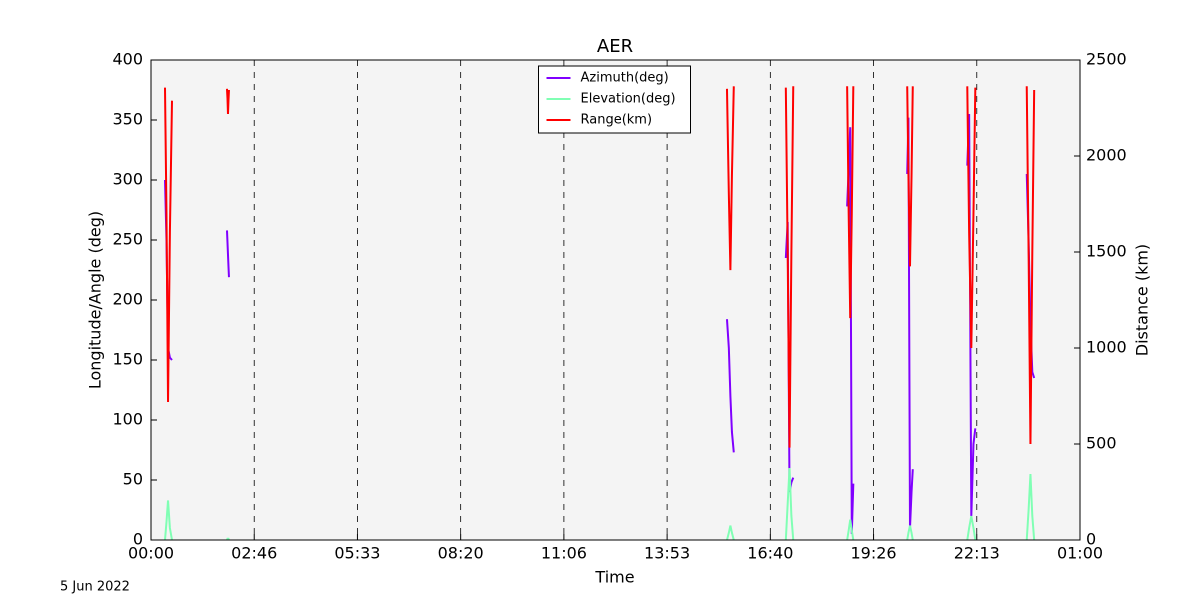 This screenshot has height=600, width=1200. What do you see at coordinates (977, 553) in the screenshot?
I see `x-tick-label: 22:13` at bounding box center [977, 553].